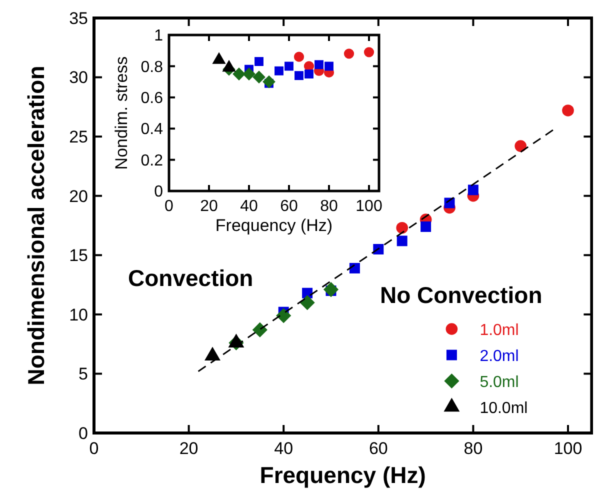  Describe the element at coordinates (36, 226) in the screenshot. I see `y-axis-title: Nondimensional acceleration` at that location.